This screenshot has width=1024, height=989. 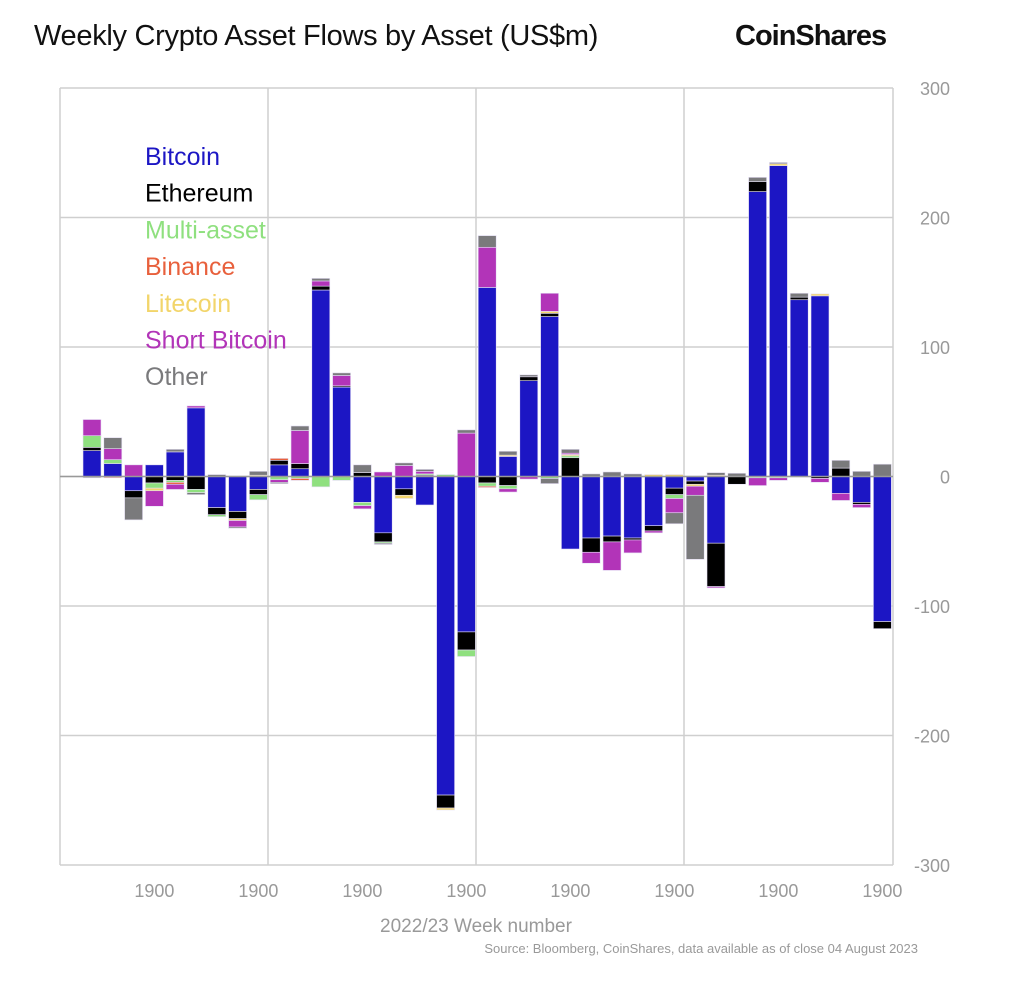 I want to click on coinshares-logo: CoinShares, so click(x=811, y=36).